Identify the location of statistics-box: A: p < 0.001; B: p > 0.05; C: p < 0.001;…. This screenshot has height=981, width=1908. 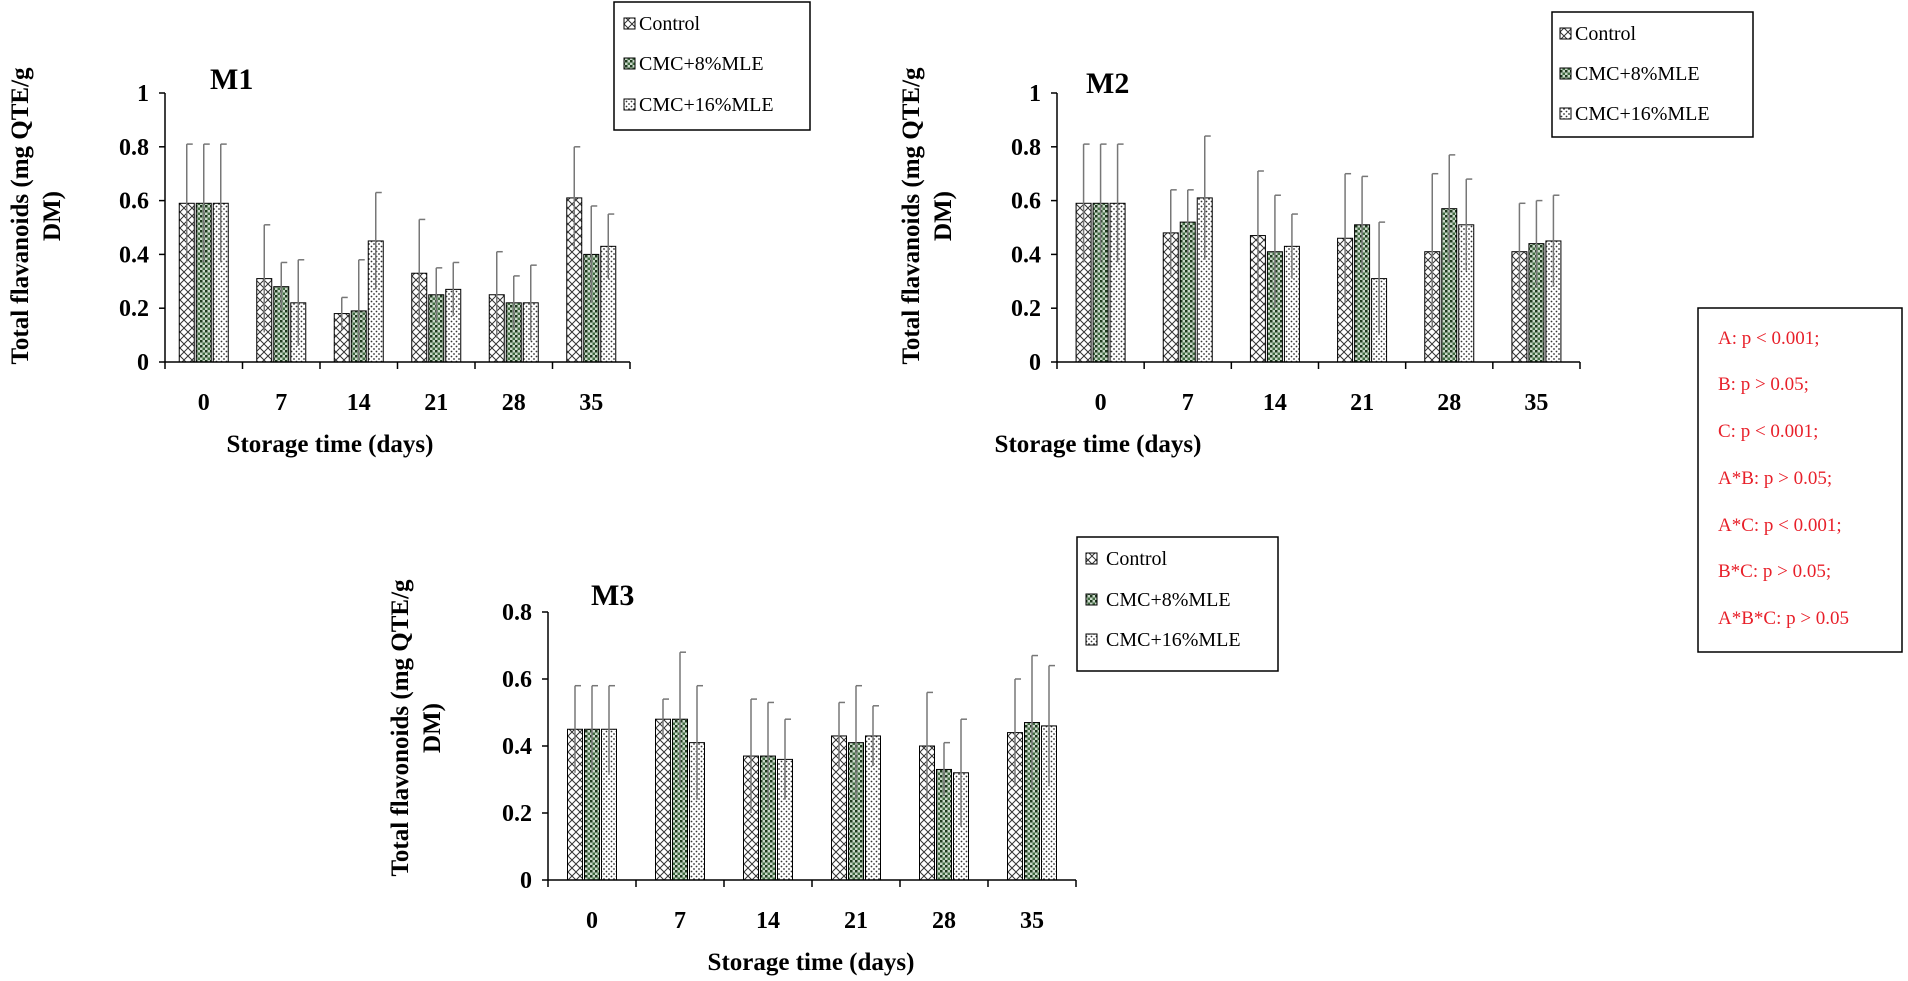
(1800, 480).